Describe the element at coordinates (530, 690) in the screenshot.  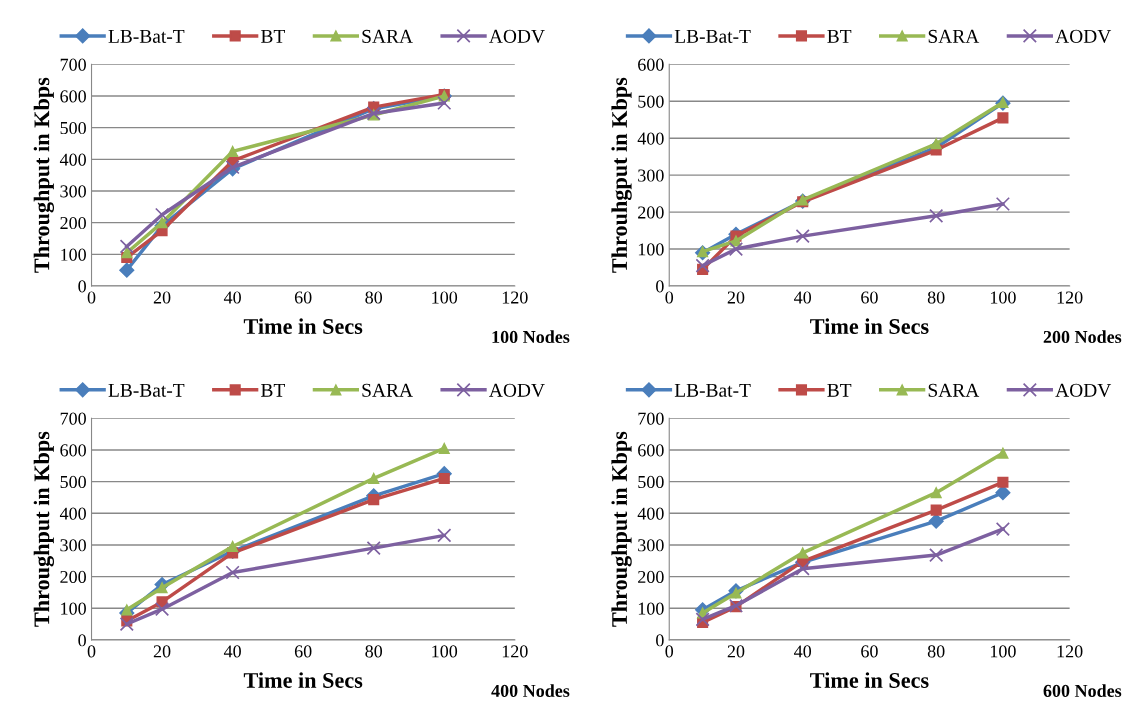
I see `text: 400 Nodes` at that location.